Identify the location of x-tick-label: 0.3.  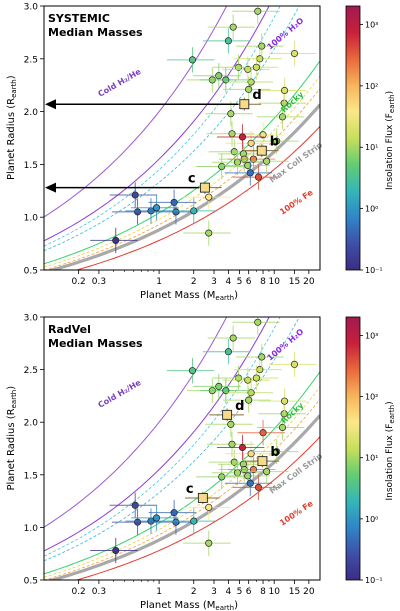
(99, 592).